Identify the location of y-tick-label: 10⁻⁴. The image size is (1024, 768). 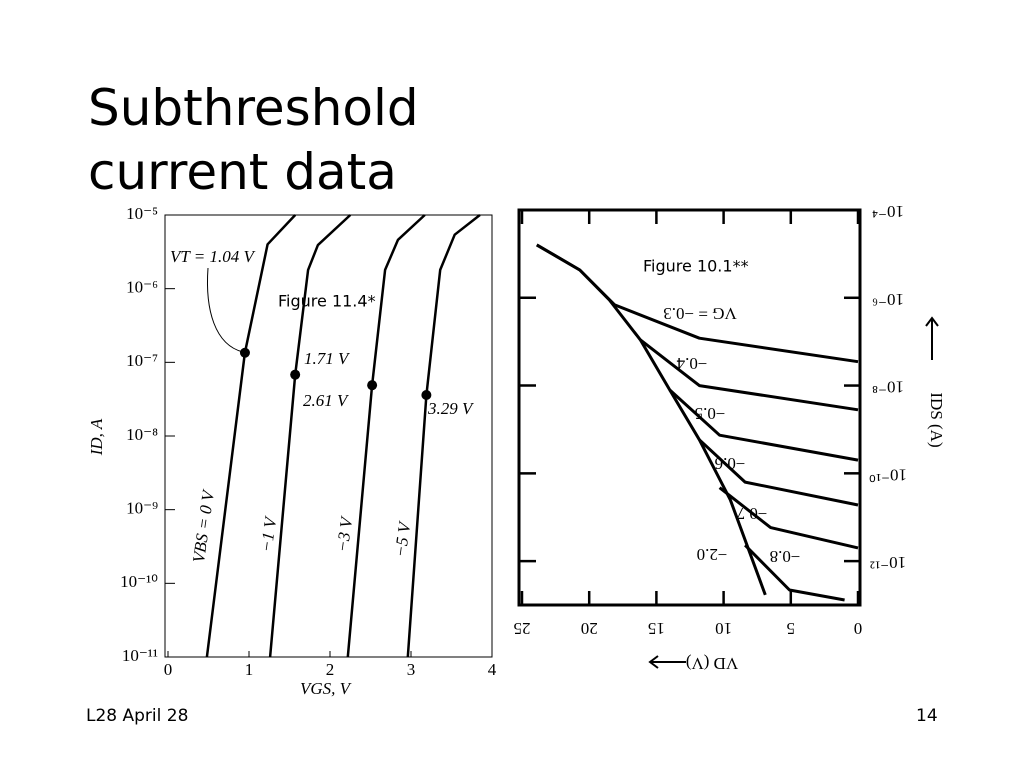
(888, 211).